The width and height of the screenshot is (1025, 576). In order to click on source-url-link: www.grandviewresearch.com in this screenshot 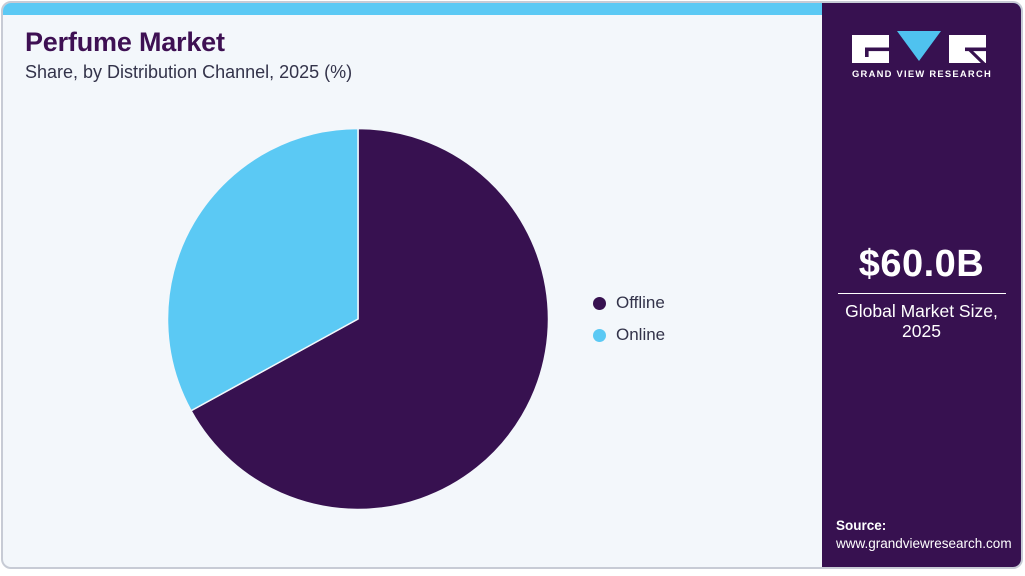, I will do `click(924, 543)`.